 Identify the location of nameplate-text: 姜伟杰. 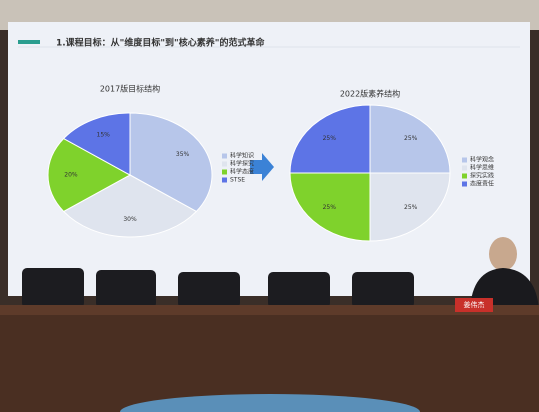
(474, 304).